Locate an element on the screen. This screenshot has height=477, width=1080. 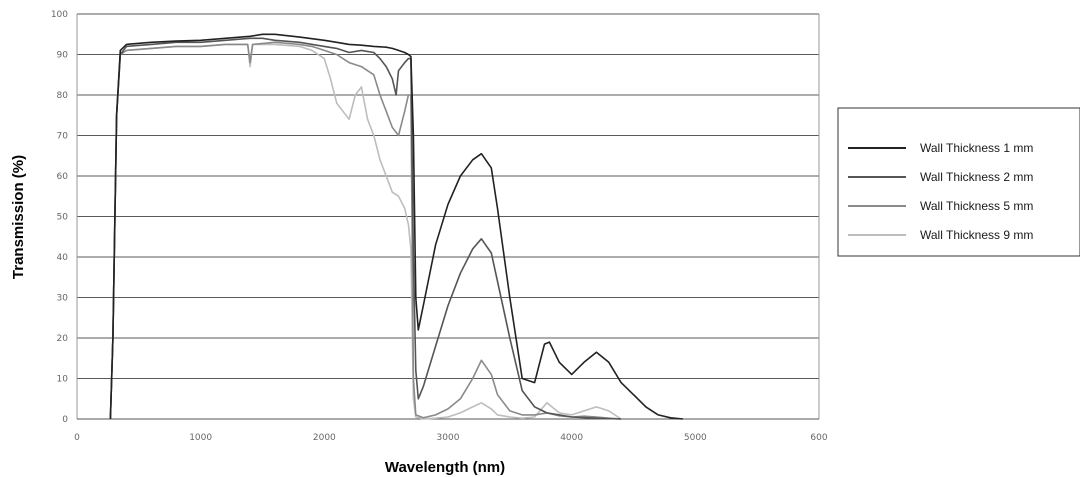
x-tick-label: 2000 is located at coordinates (324, 438).